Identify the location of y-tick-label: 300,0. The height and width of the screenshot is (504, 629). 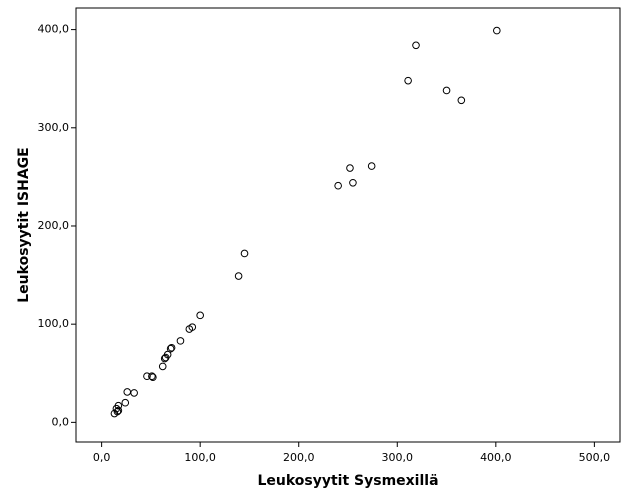
(54, 127).